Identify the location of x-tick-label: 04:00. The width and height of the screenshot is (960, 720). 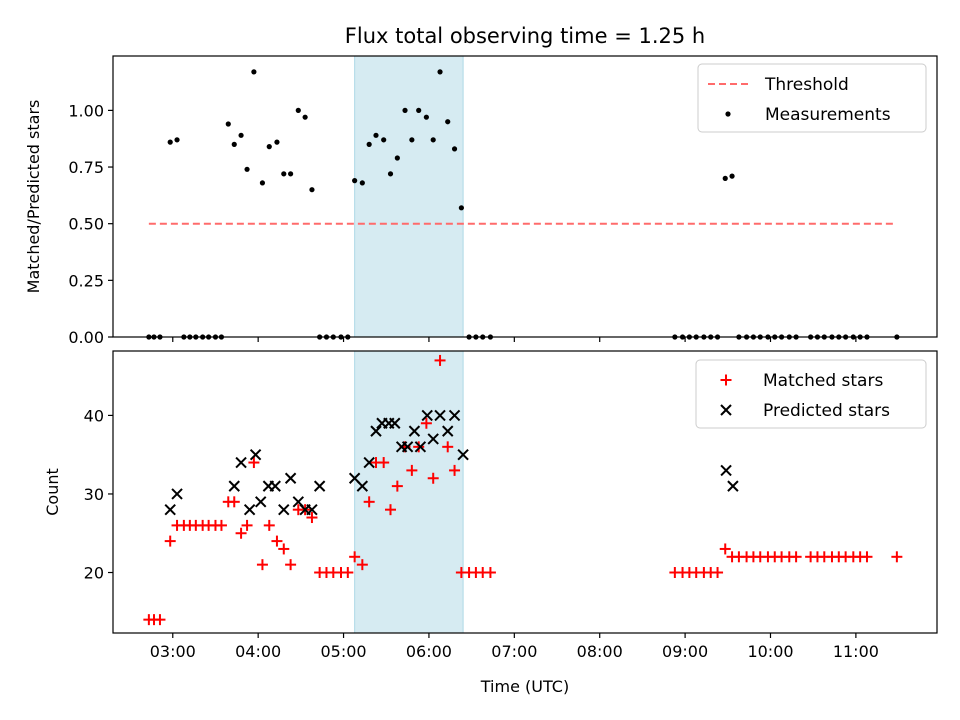
(258, 651).